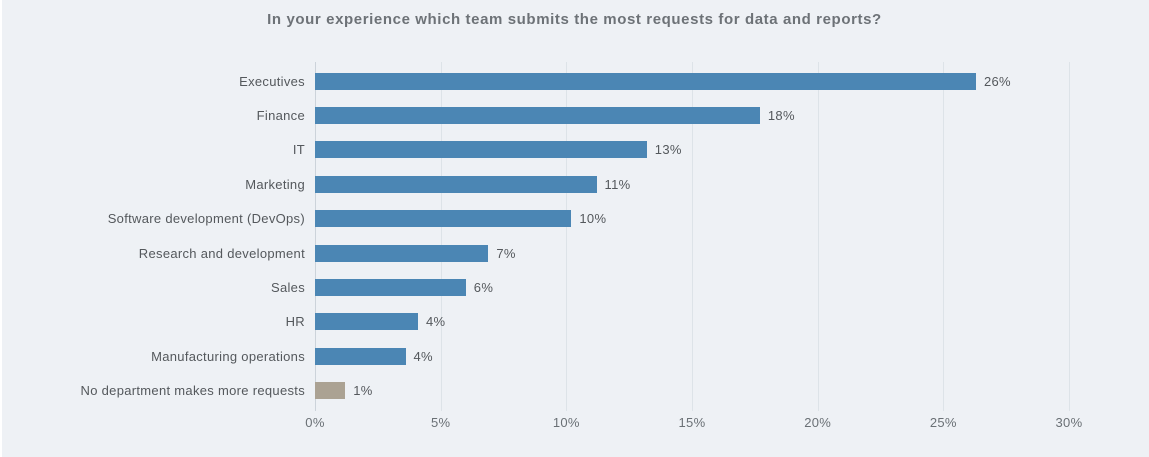  Describe the element at coordinates (275, 184) in the screenshot. I see `category-label: Marketing` at that location.